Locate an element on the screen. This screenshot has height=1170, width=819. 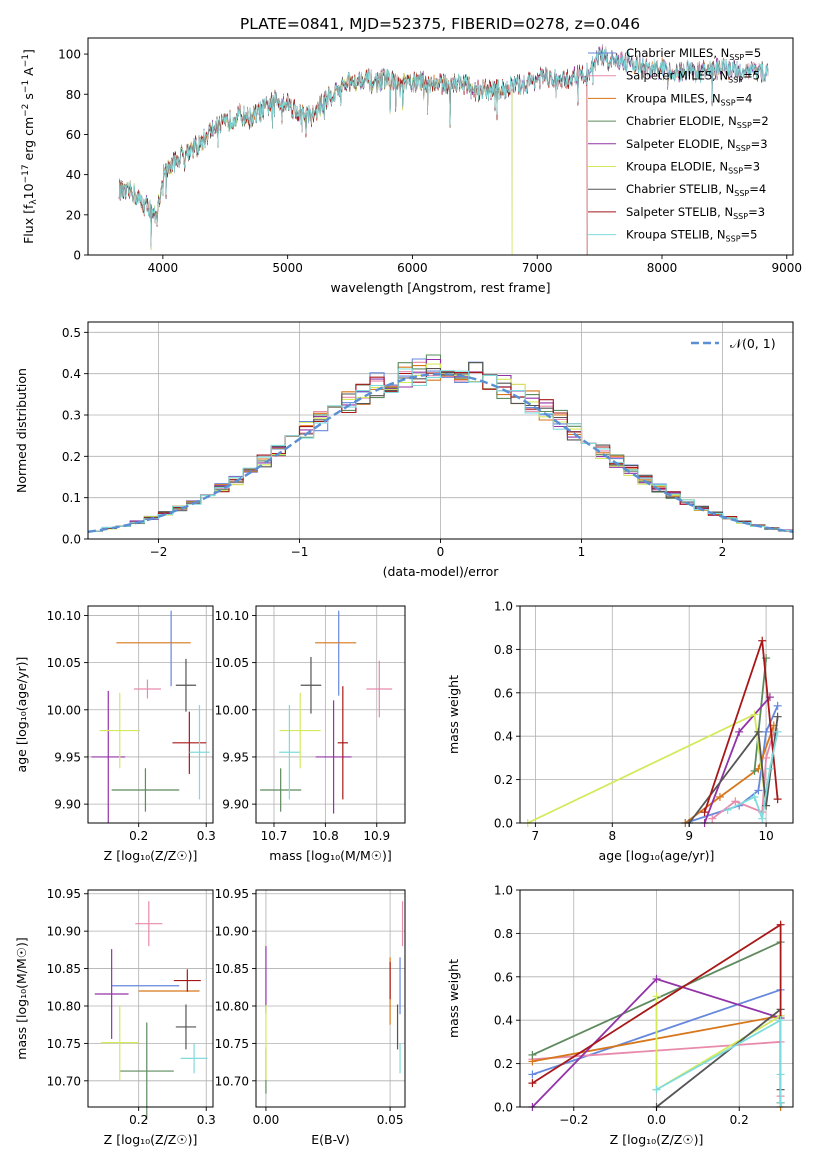
x-tick-label: 9 is located at coordinates (689, 836).